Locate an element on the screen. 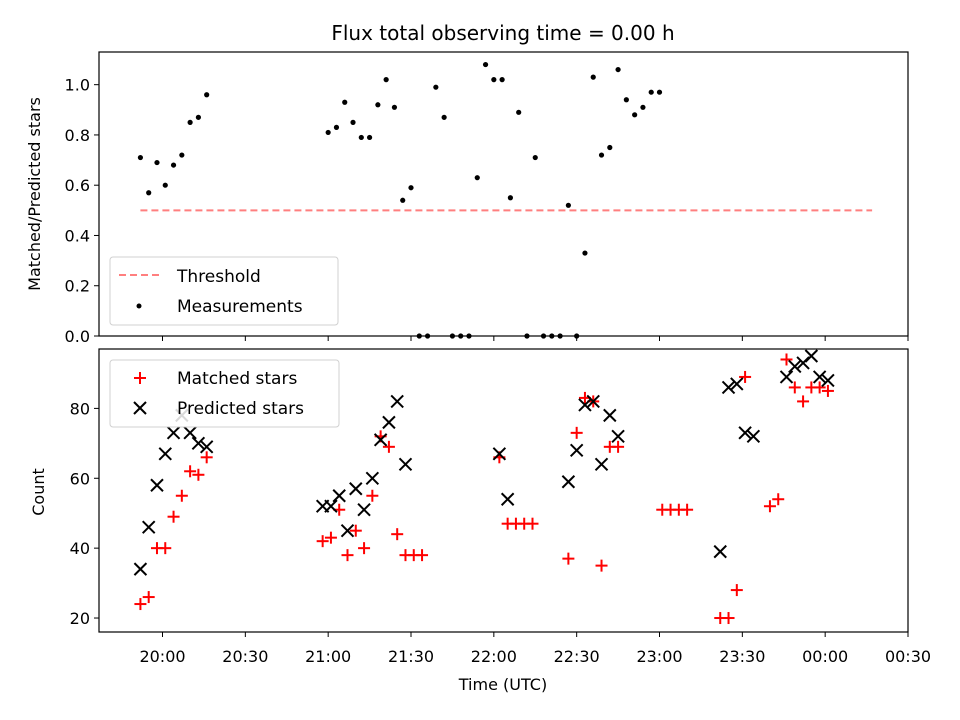 This screenshot has width=960, height=720. bottom-y-axis: 20 40 60 80 is located at coordinates (84, 513).